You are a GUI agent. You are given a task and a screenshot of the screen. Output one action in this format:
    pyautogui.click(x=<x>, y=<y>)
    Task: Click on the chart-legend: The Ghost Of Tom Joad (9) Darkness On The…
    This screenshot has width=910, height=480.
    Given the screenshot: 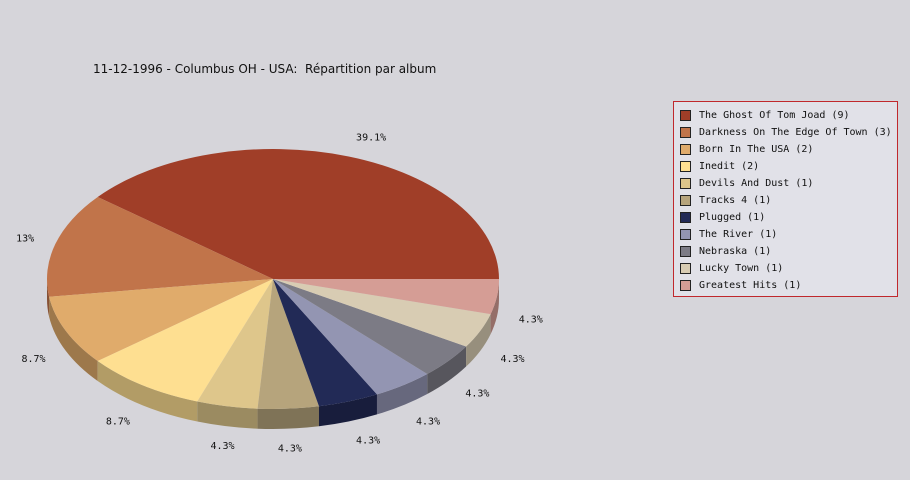 What is the action you would take?
    pyautogui.click(x=785, y=199)
    